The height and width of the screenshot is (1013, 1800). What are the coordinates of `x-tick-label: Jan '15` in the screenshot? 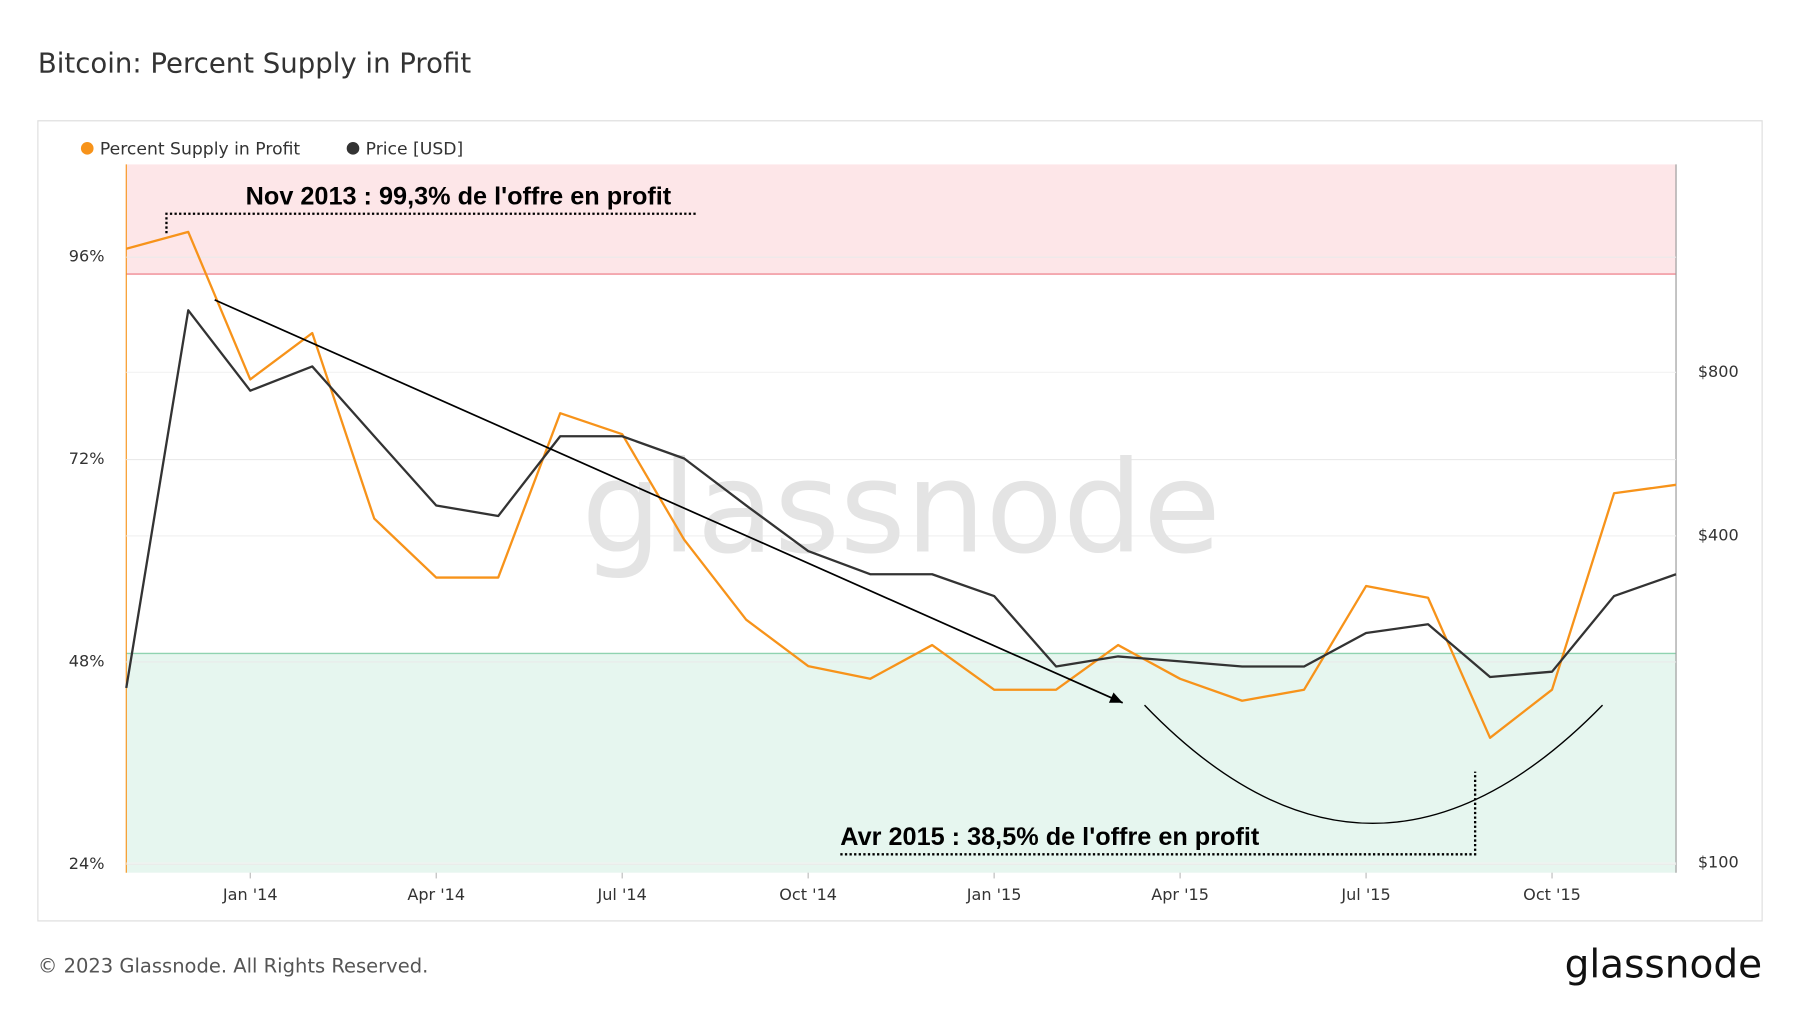 It's located at (994, 894).